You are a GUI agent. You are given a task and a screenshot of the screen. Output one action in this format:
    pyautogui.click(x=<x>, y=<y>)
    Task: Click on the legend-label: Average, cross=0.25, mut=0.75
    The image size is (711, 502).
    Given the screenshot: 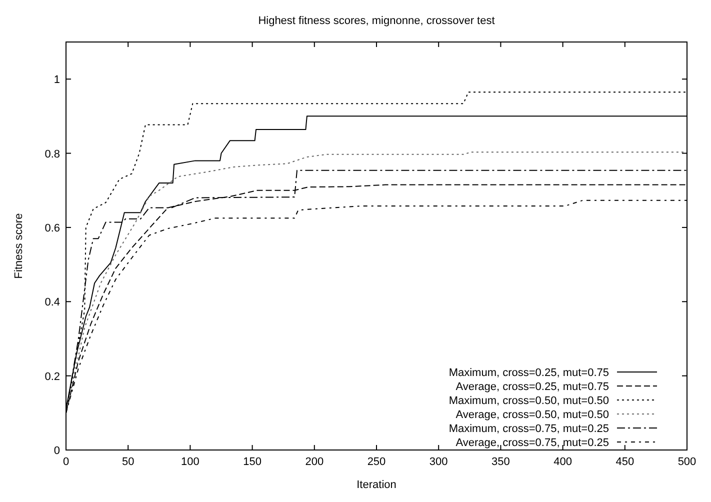 What is the action you would take?
    pyautogui.click(x=532, y=387)
    